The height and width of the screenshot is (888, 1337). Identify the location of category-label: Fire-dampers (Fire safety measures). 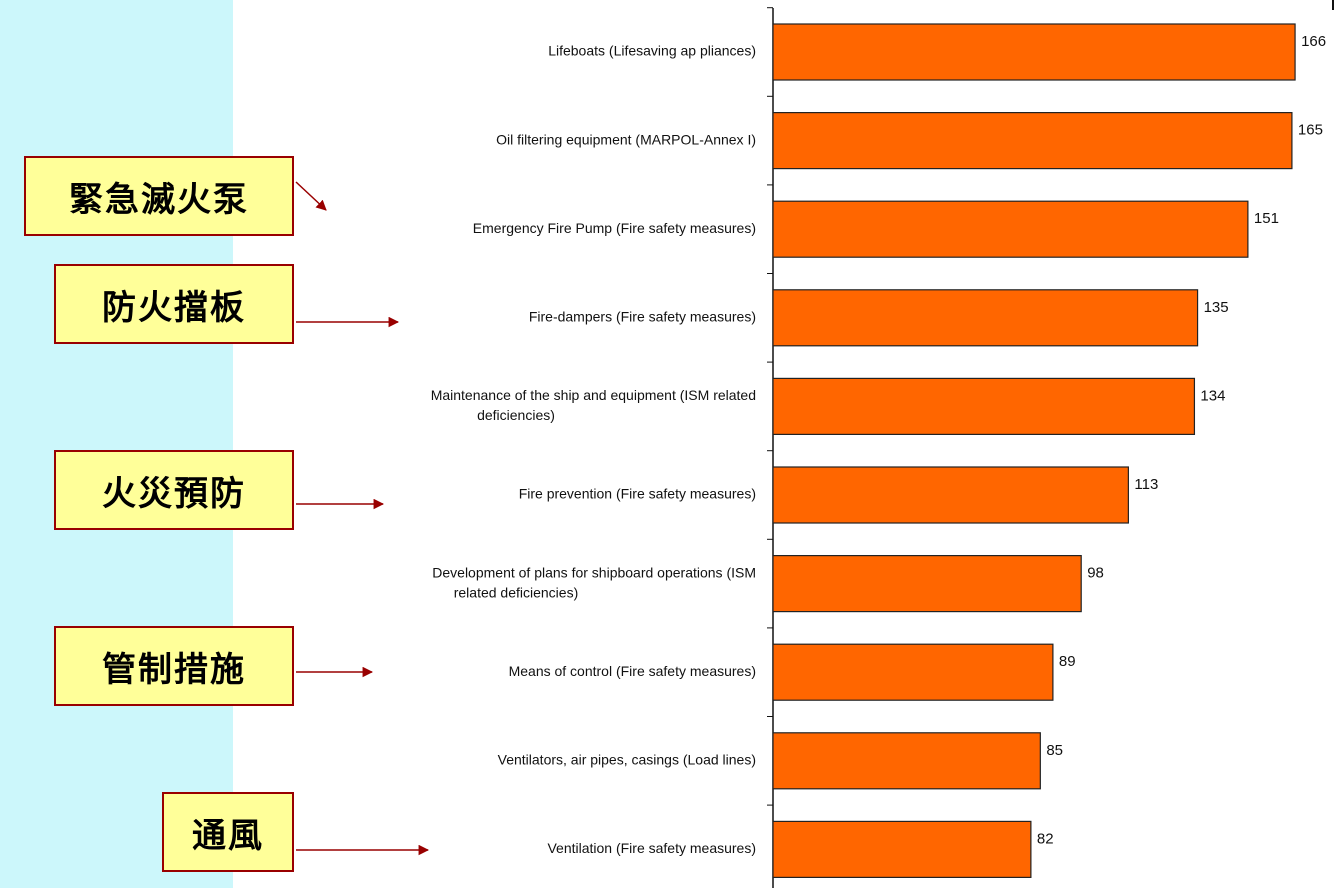
(642, 317).